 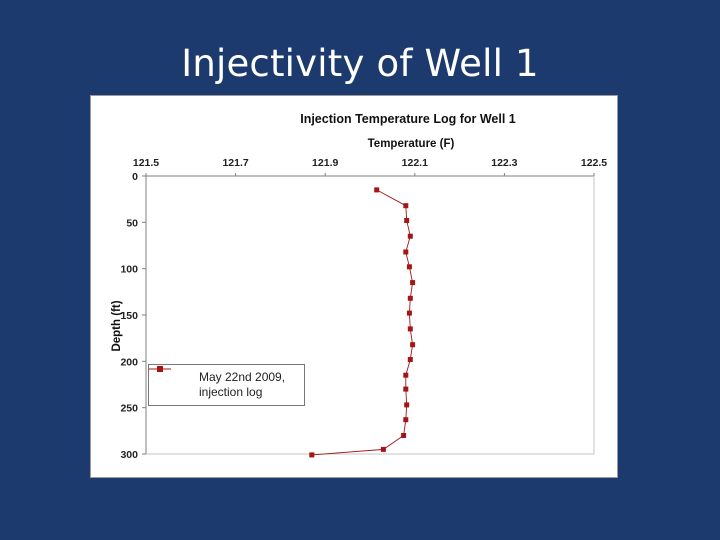 I want to click on legend-label-line1: May 22nd 2009,, so click(x=242, y=377).